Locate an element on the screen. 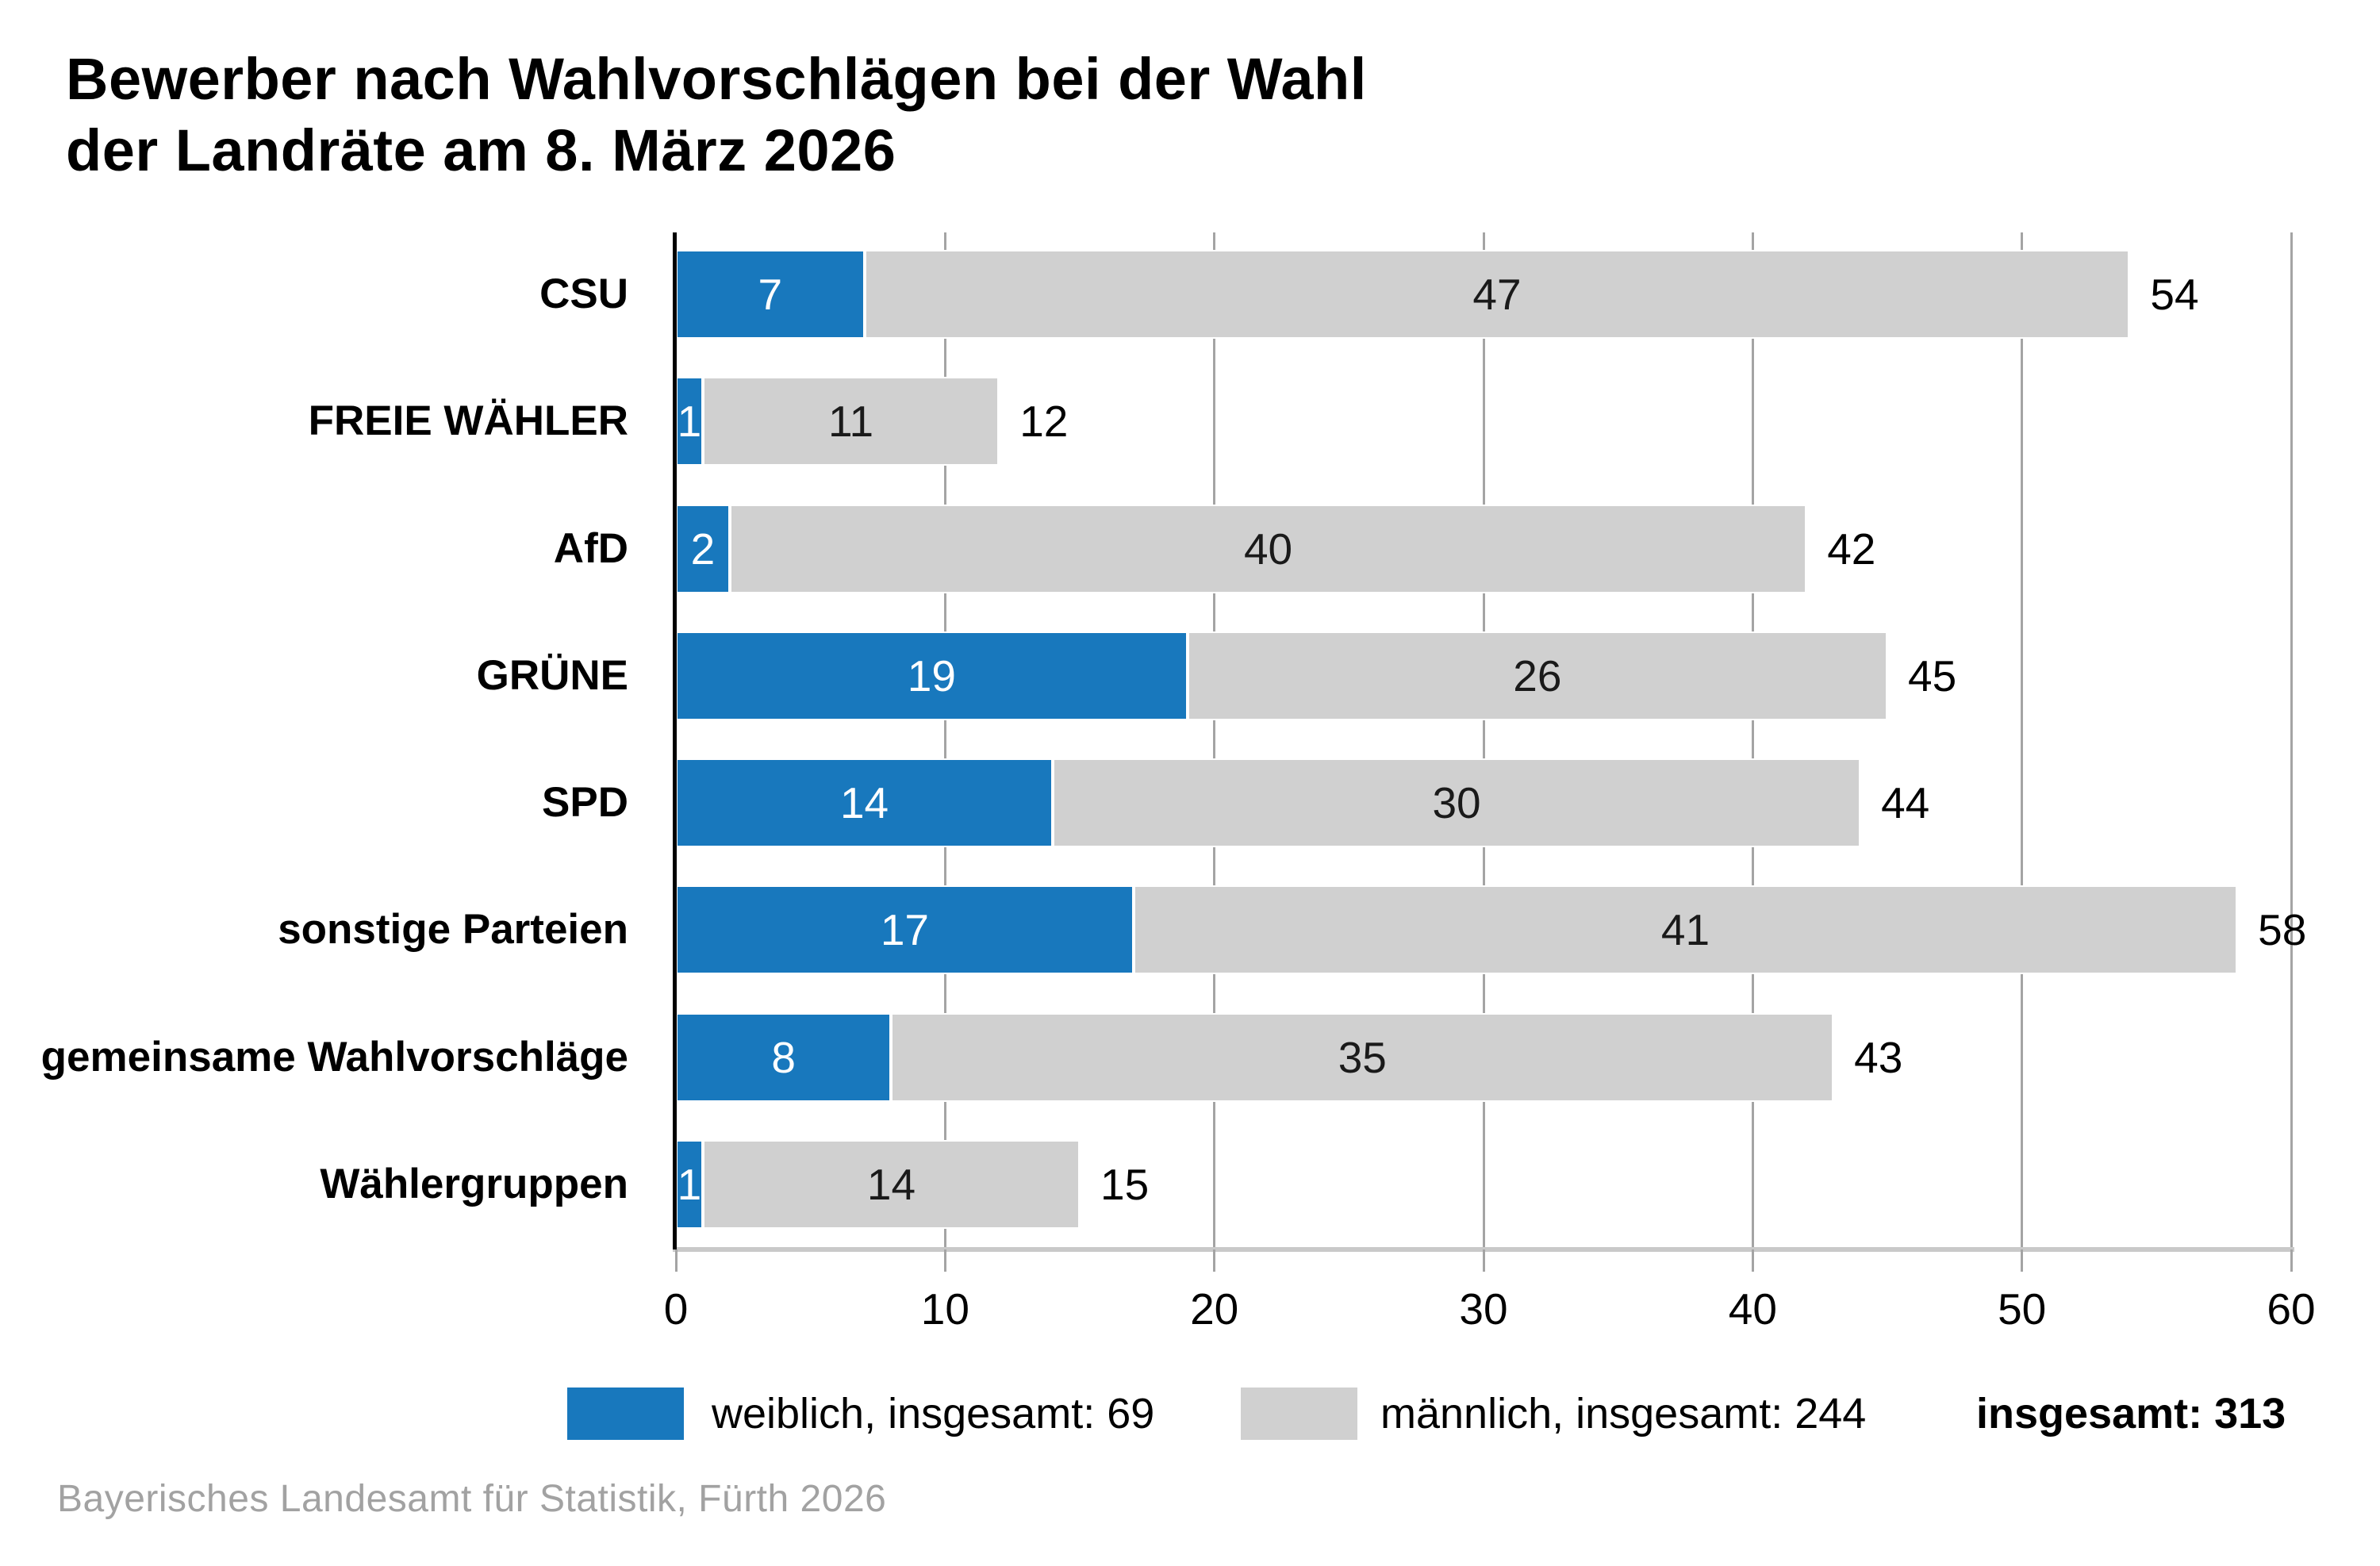  bar-value-label-weiblich: 17 is located at coordinates (905, 930).